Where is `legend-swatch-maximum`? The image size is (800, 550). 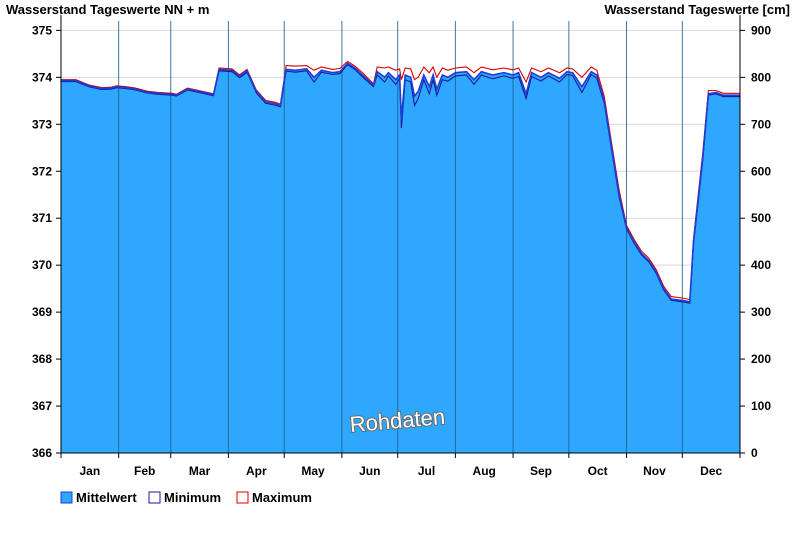
legend-swatch-maximum is located at coordinates (242, 497).